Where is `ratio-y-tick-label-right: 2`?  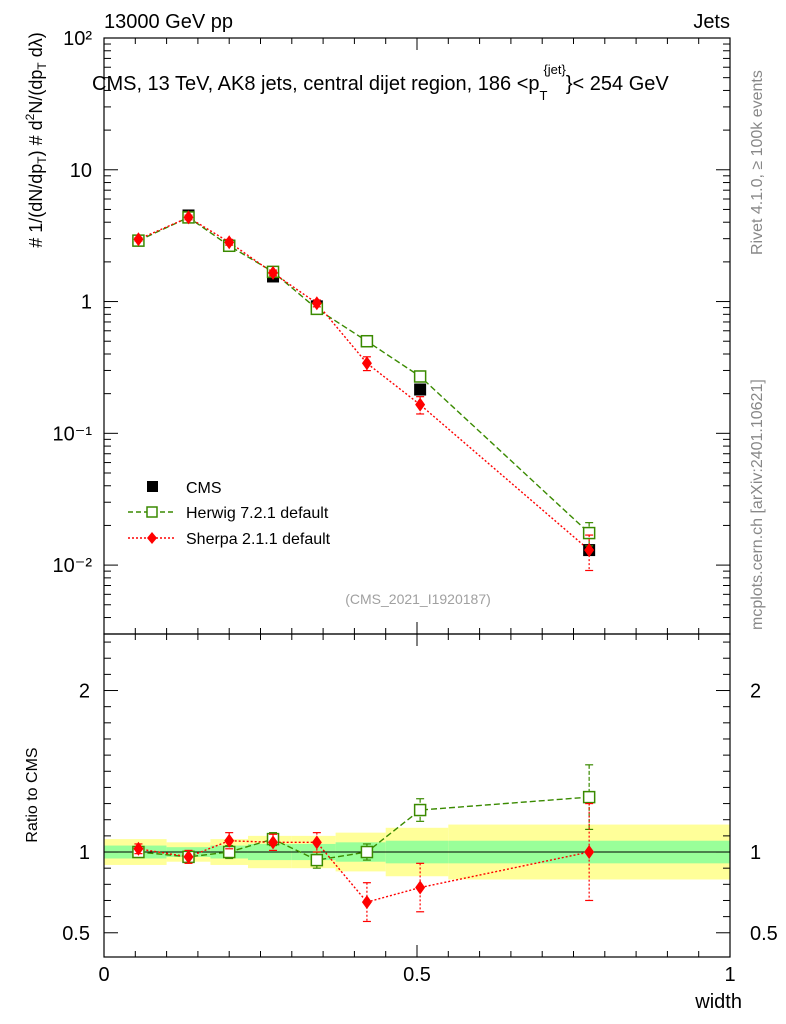 ratio-y-tick-label-right: 2 is located at coordinates (755, 692).